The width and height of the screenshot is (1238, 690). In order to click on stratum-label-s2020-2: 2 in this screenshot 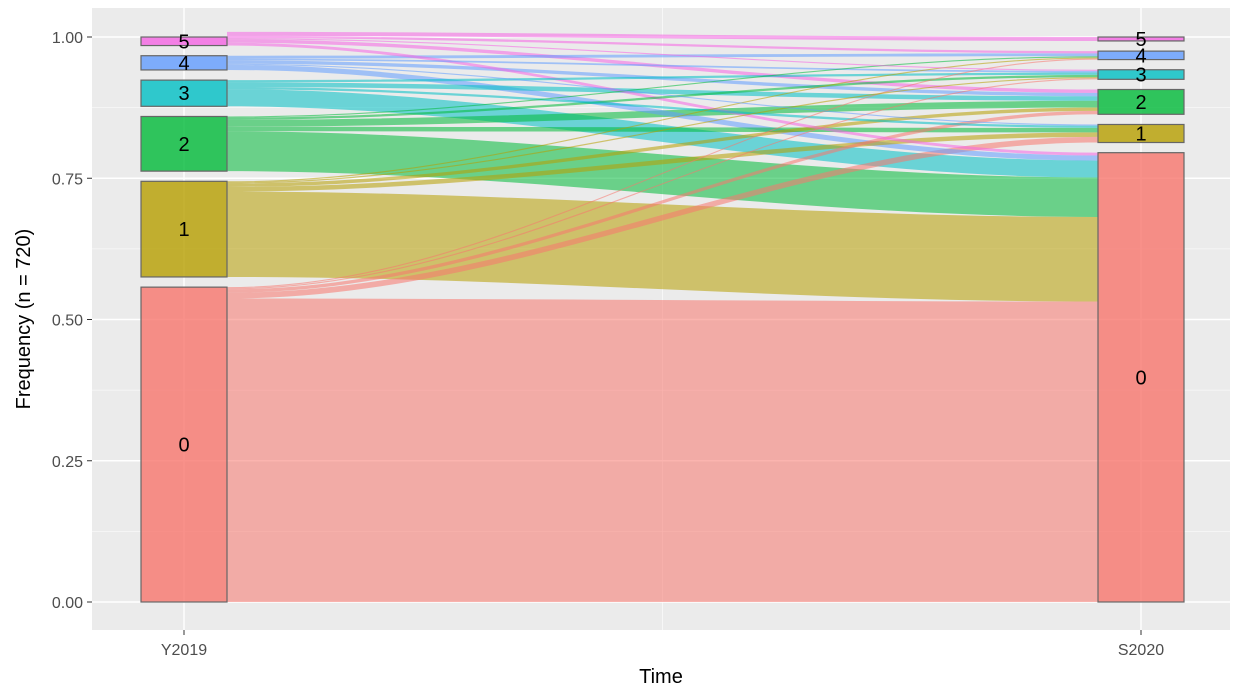, I will do `click(1140, 103)`.